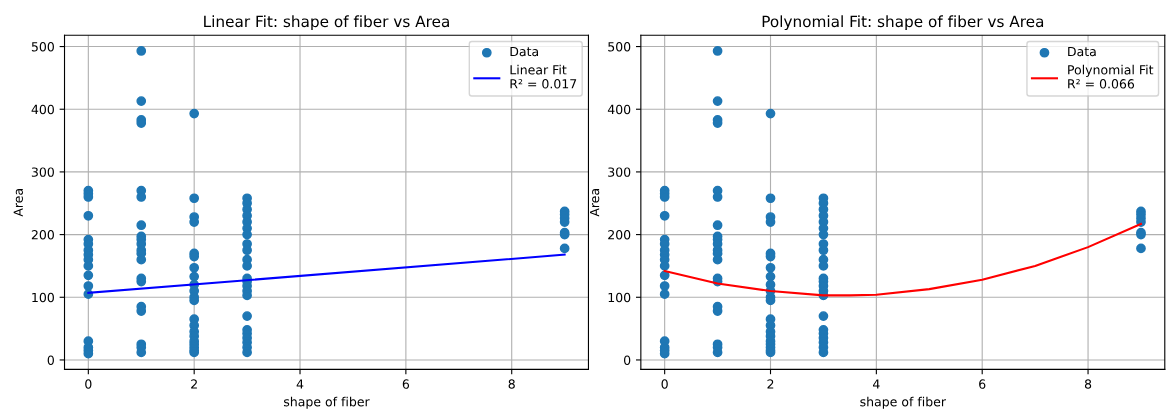  What do you see at coordinates (543, 76) in the screenshot?
I see `legend-label: Linear Fit R² = 0.017` at bounding box center [543, 76].